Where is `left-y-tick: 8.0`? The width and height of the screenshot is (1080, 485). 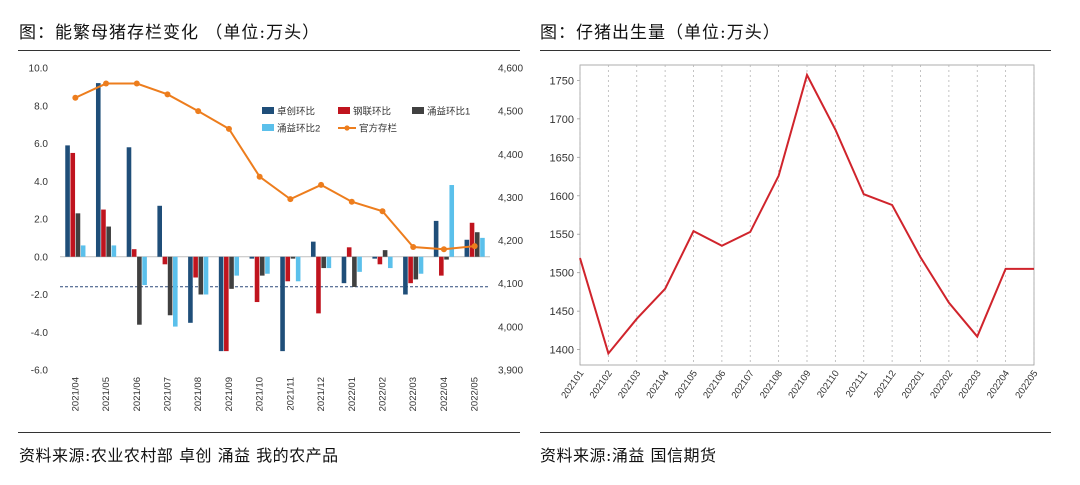 left-y-tick: 8.0 is located at coordinates (41, 106).